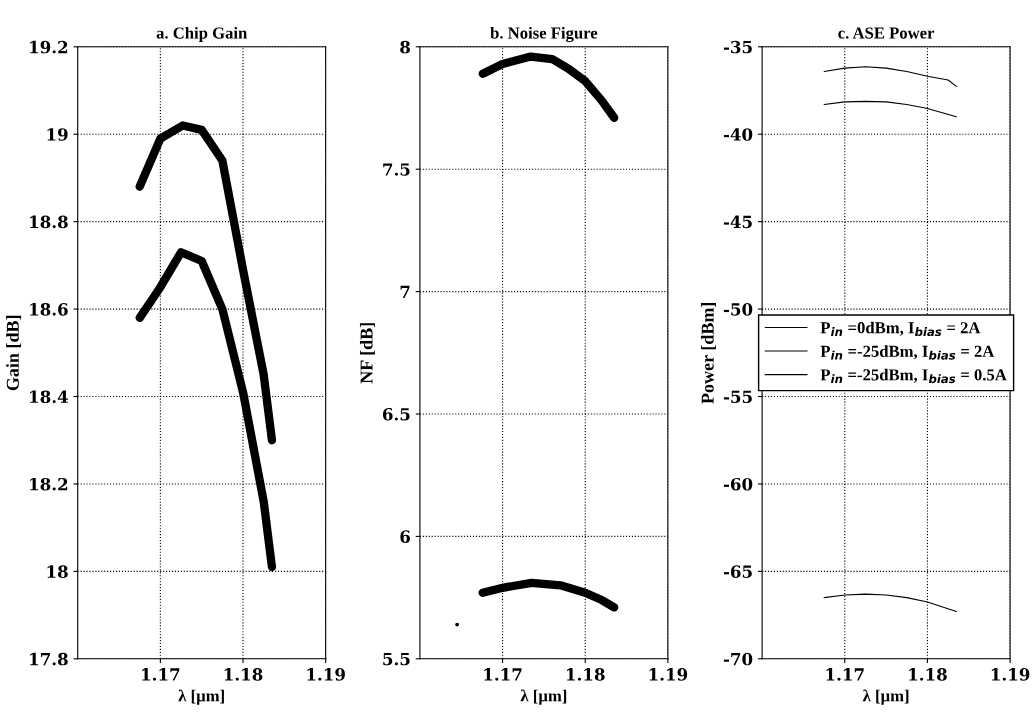  I want to click on chart-title: c. ASE Power, so click(886, 33).